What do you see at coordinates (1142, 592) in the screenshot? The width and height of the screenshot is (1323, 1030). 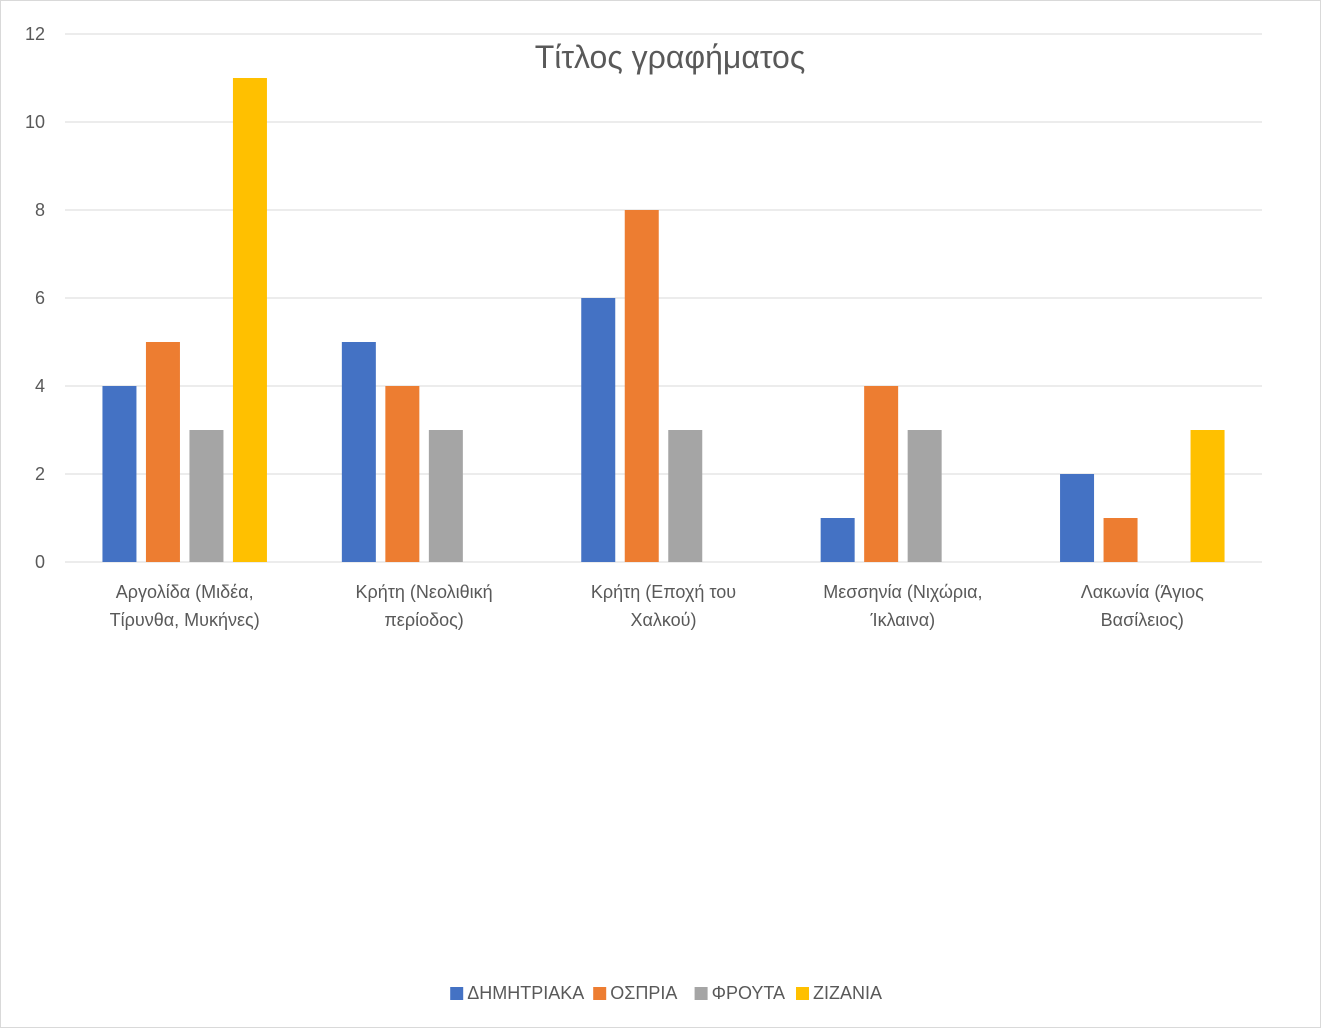 I see `x-category-label: Λακωνία (Άγιος` at bounding box center [1142, 592].